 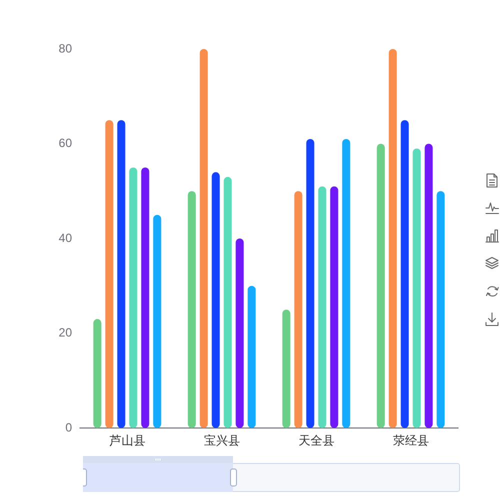 What do you see at coordinates (68, 427) in the screenshot?
I see `y-tick-label: 0` at bounding box center [68, 427].